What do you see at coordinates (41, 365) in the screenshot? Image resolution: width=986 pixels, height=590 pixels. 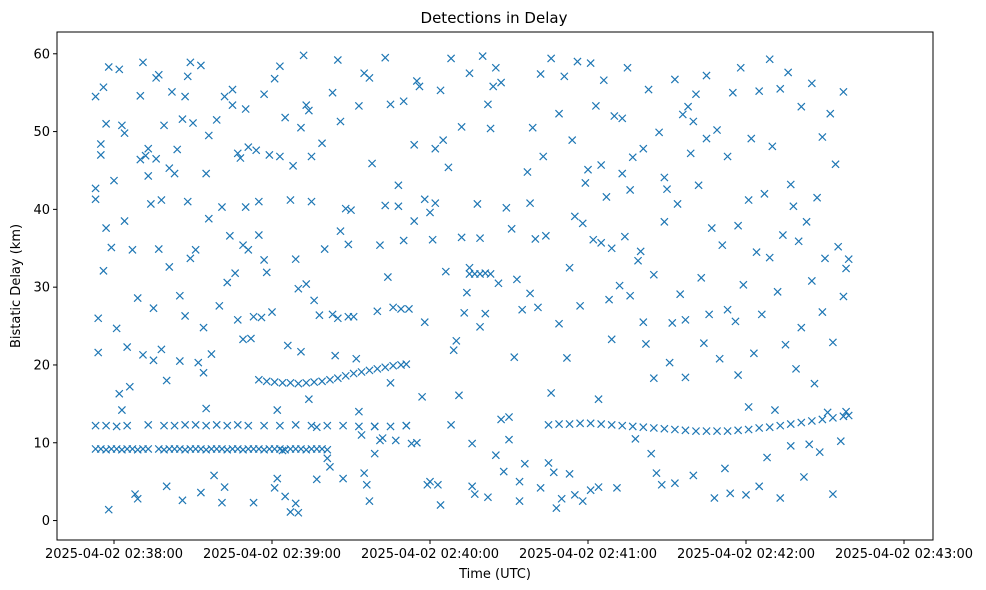 I see `y-tick-label-2: 20` at bounding box center [41, 365].